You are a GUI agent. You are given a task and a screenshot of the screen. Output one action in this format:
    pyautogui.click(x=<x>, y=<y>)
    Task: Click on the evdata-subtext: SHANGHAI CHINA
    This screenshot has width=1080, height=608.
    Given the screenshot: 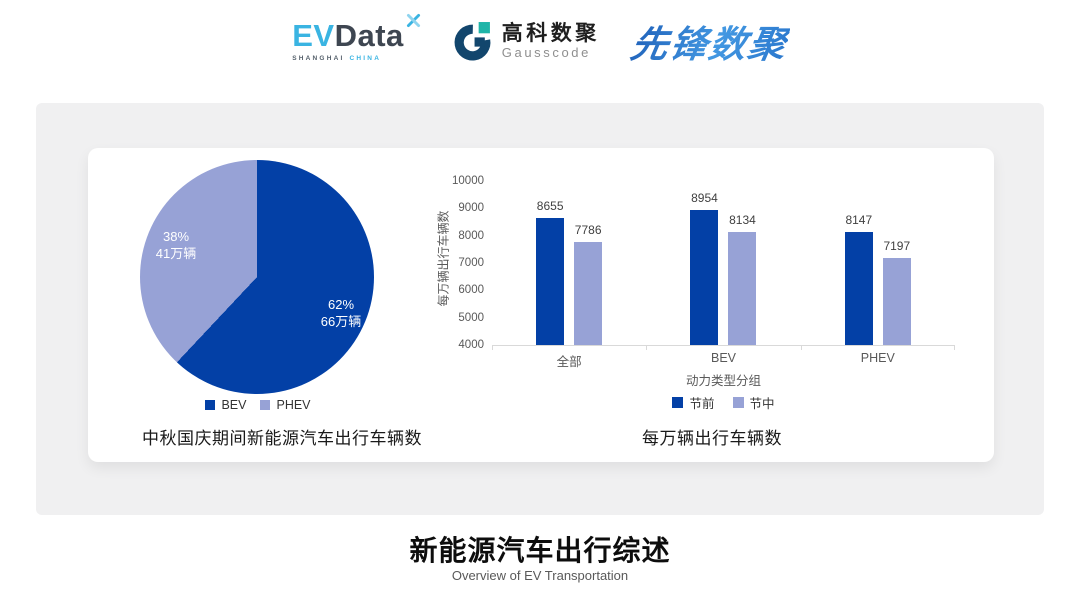 What is the action you would take?
    pyautogui.click(x=356, y=58)
    